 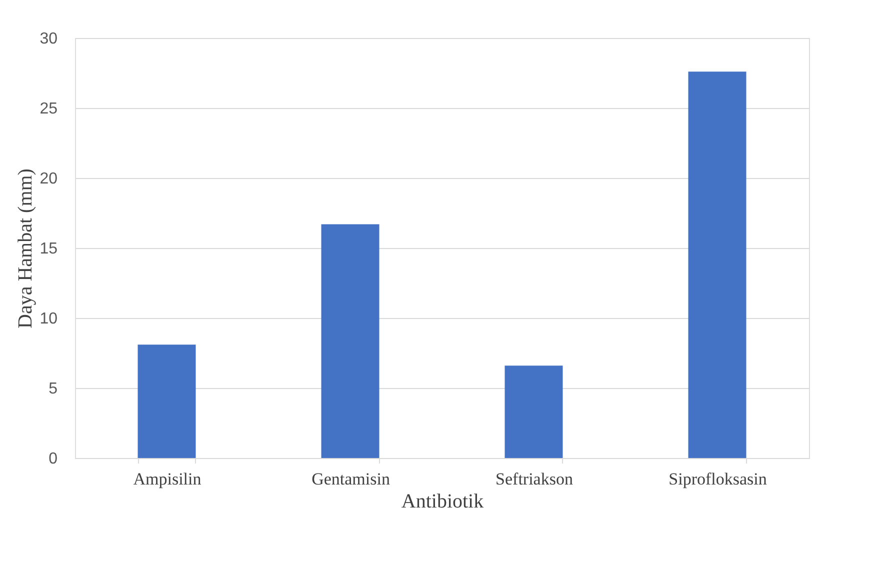 What do you see at coordinates (167, 479) in the screenshot?
I see `x-tick-label: Ampisilin` at bounding box center [167, 479].